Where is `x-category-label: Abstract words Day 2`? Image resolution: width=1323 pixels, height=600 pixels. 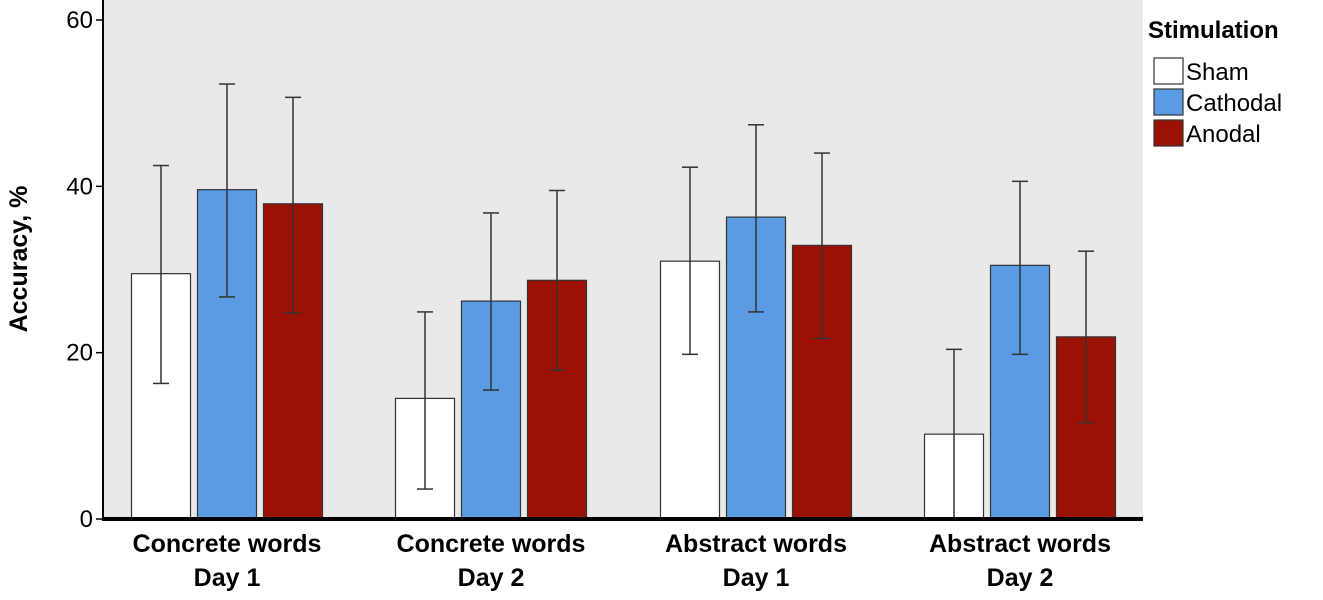
x-category-label: Abstract words Day 2 is located at coordinates (1020, 561).